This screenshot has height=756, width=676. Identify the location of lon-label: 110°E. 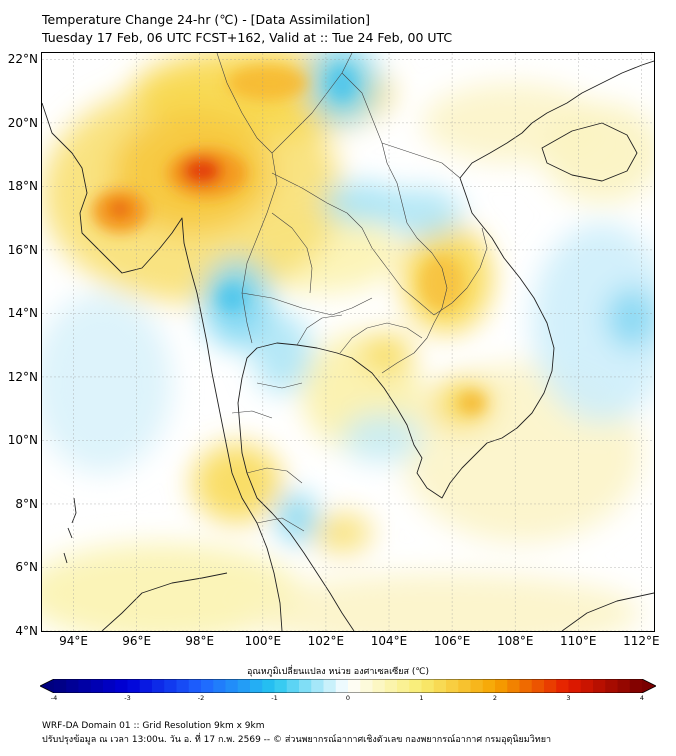
(578, 641).